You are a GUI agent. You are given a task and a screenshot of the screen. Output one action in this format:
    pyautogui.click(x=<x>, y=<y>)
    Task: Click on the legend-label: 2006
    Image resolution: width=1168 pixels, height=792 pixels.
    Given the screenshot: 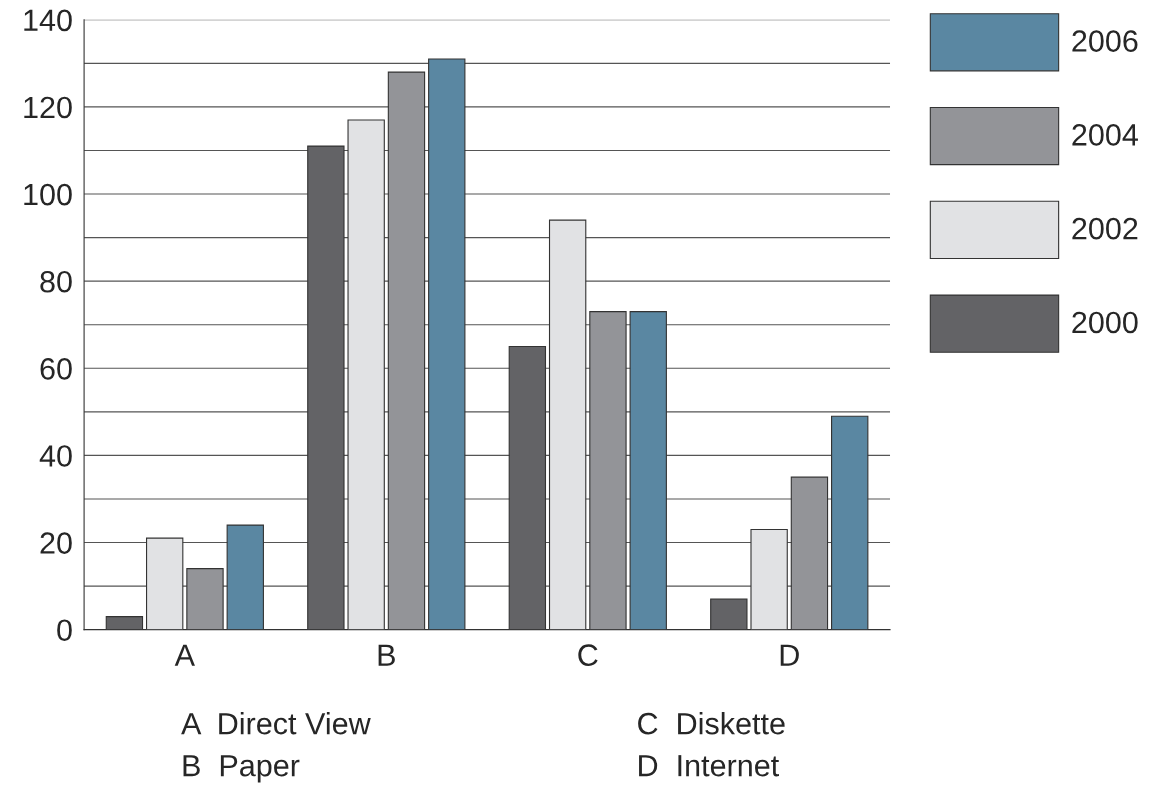 What is the action you would take?
    pyautogui.click(x=1105, y=41)
    